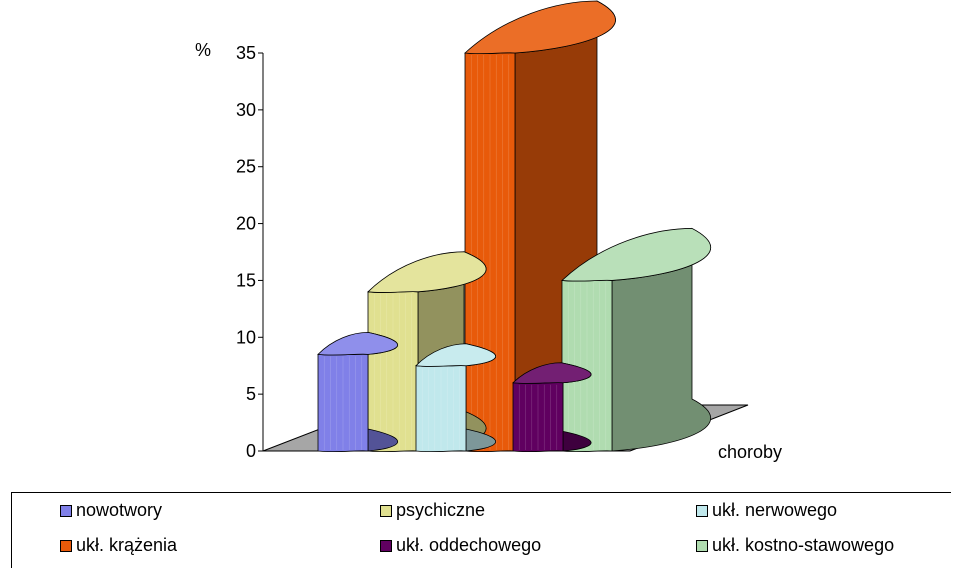 This screenshot has width=953, height=569. I want to click on legend-label: ukł. kostno-stawowego, so click(803, 545).